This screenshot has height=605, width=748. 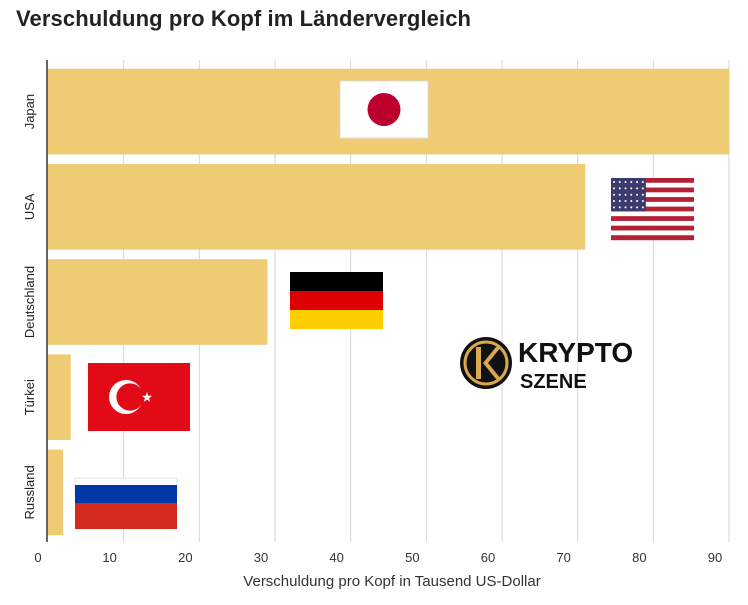 I want to click on bar-usa, so click(x=317, y=206).